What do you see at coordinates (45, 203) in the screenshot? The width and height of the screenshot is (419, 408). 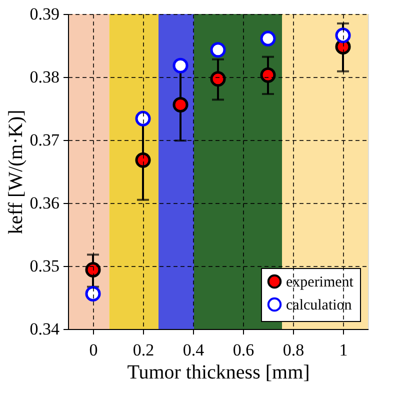 I see `y-tick-label: 0.36` at bounding box center [45, 203].